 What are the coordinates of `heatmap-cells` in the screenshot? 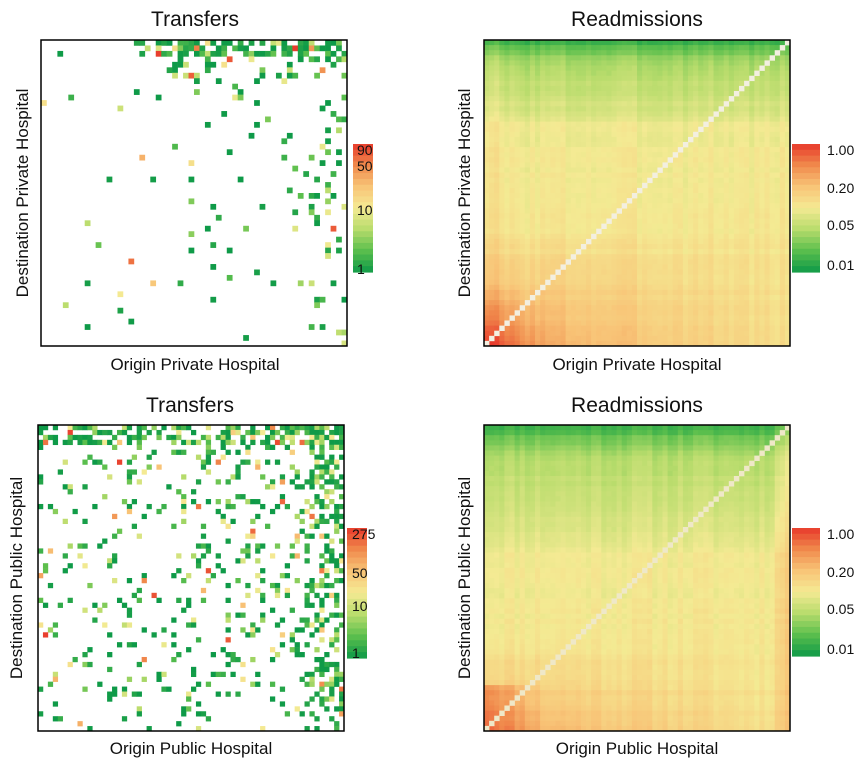 It's located at (194, 193).